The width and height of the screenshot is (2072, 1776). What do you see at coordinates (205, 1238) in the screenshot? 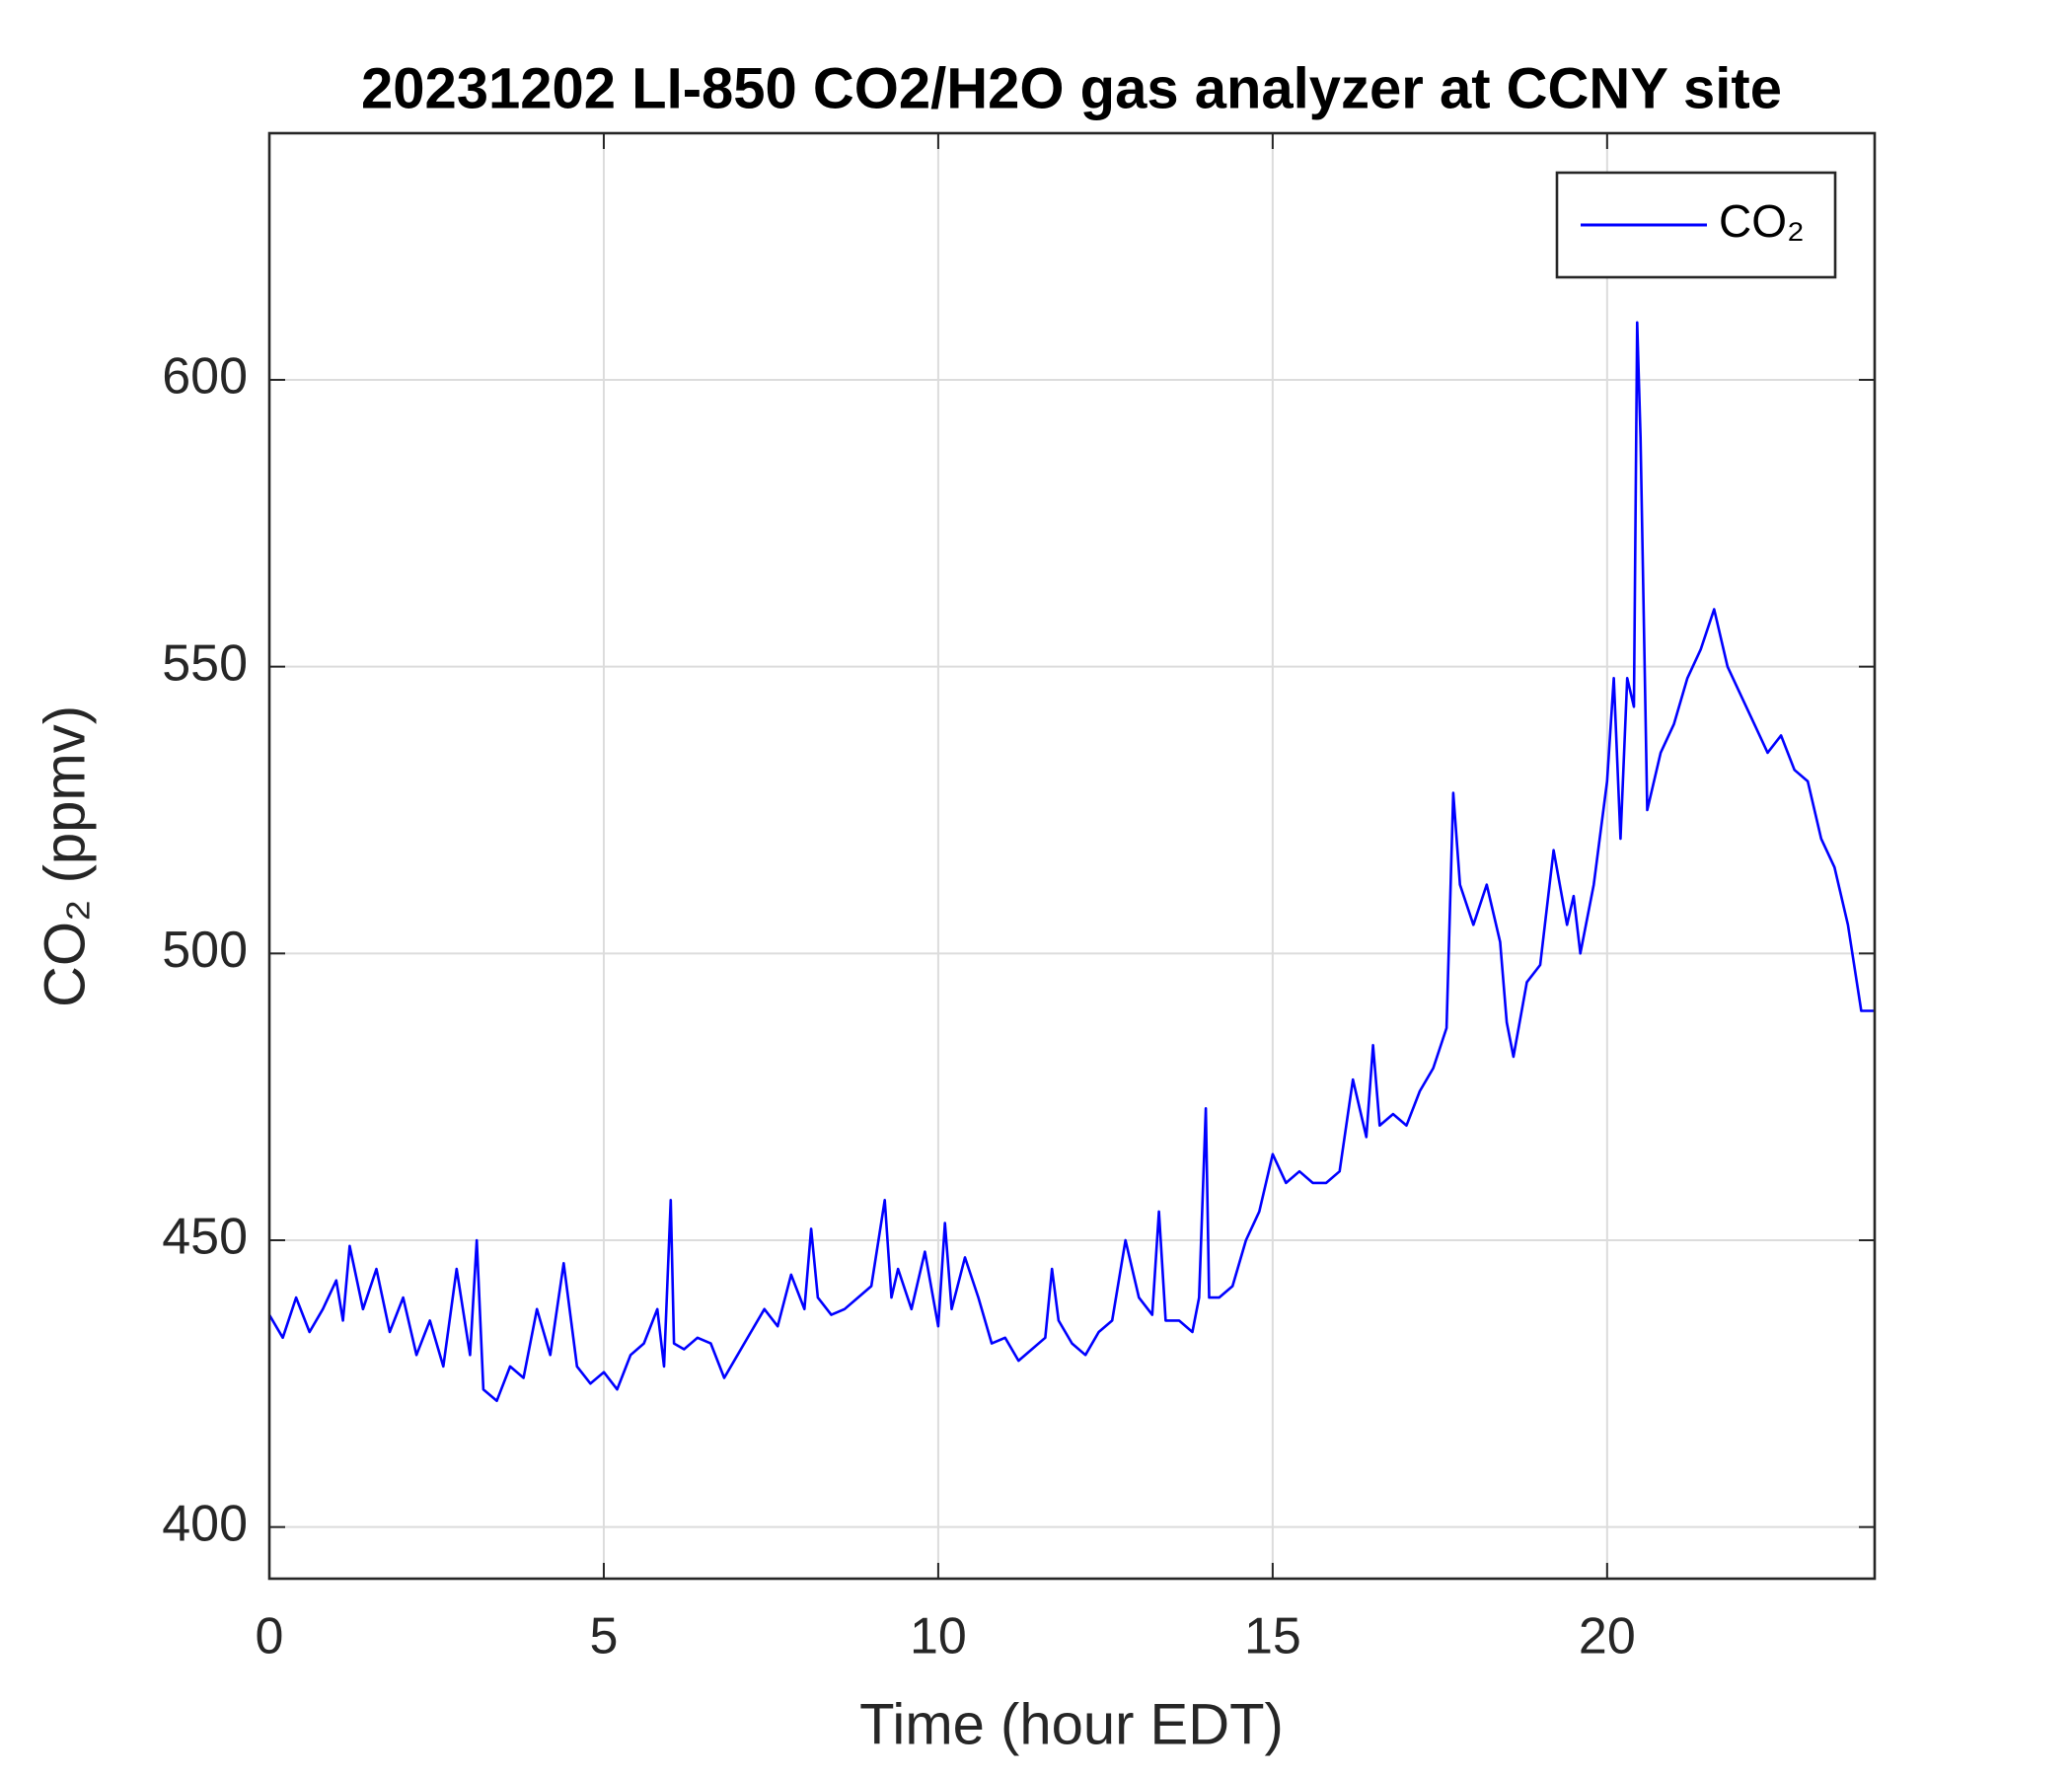
I see `y-tick-label: 450` at bounding box center [205, 1238].